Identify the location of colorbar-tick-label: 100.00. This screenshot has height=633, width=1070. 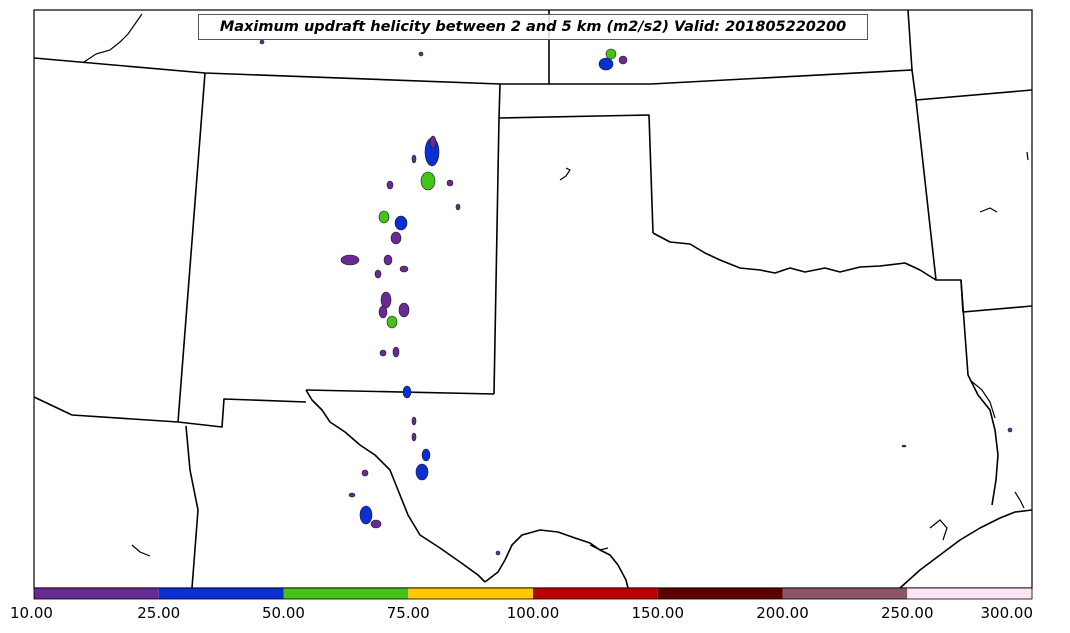
(533, 613).